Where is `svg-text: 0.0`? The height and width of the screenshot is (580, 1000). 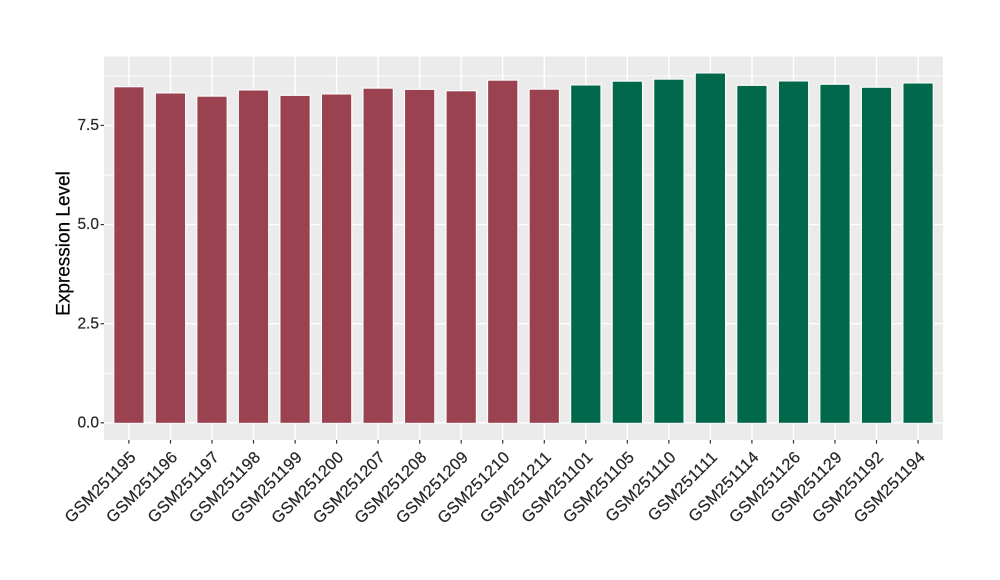
svg-text: 0.0 is located at coordinates (88, 423).